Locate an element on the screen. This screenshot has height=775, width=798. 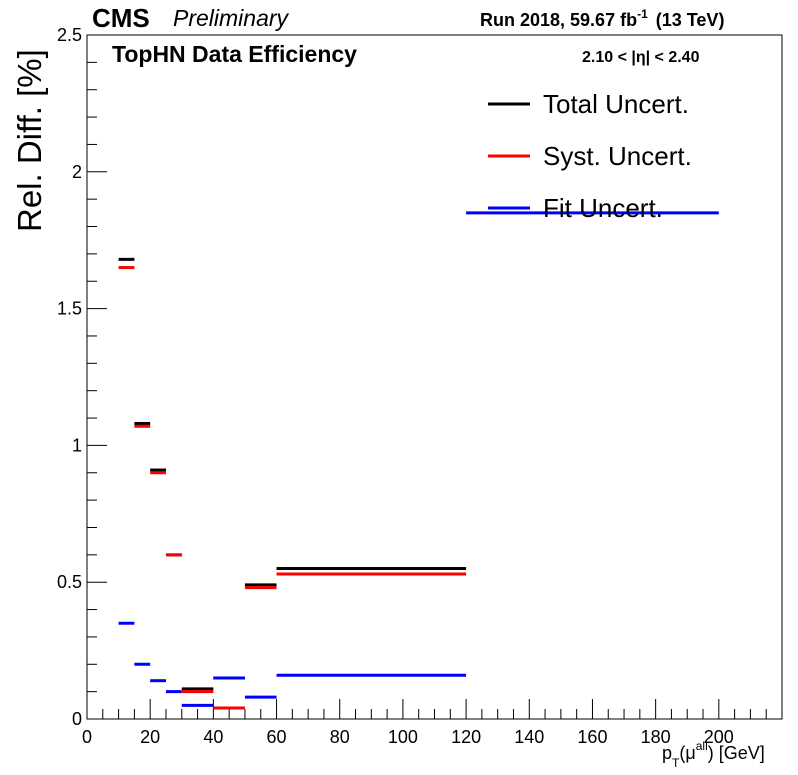
lumi-exponent: -1 is located at coordinates (642, 14).